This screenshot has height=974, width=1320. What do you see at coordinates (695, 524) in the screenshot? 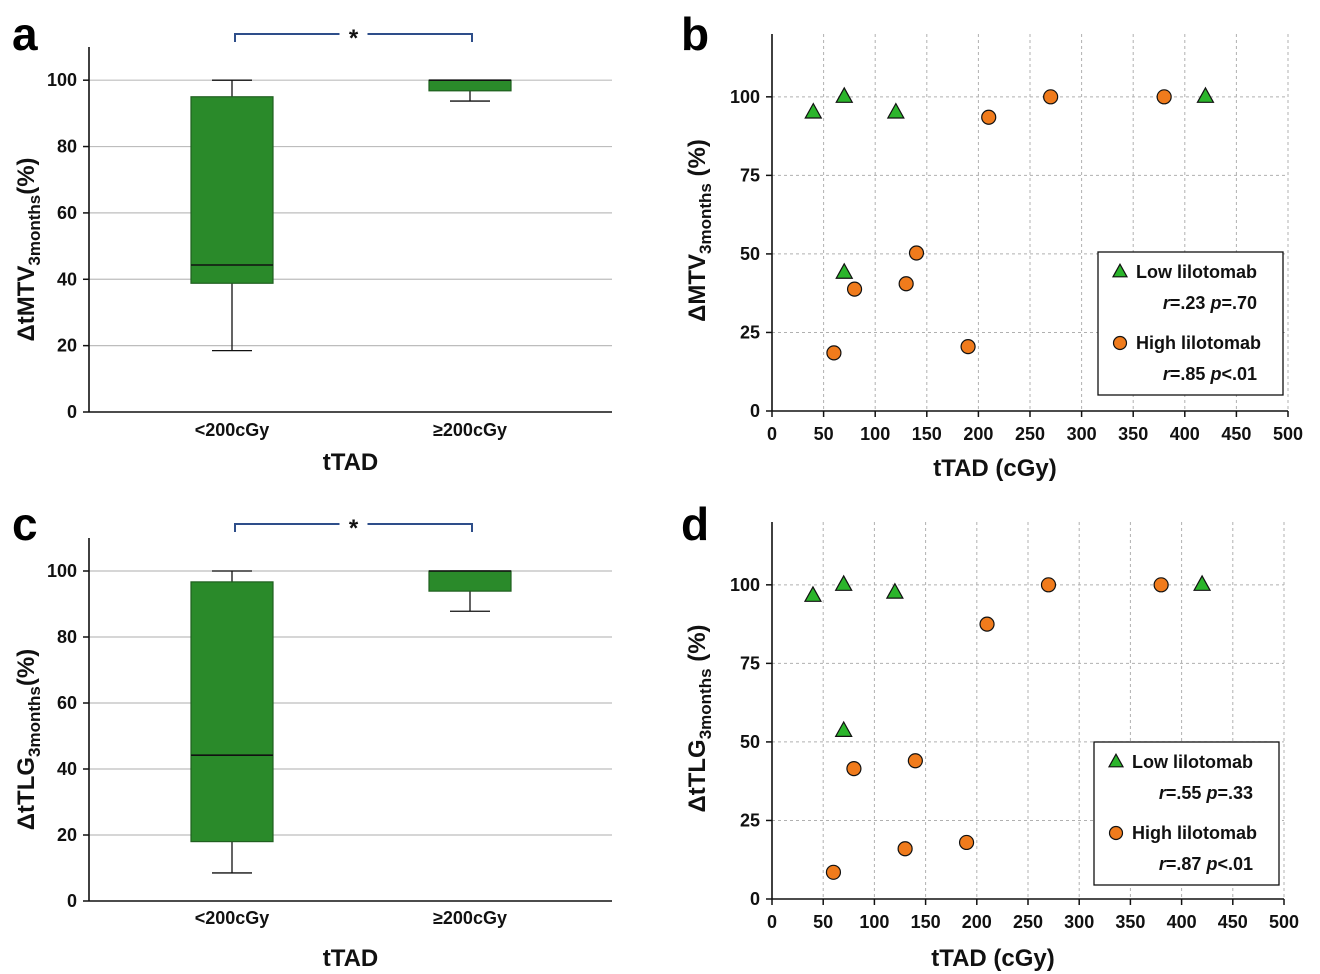
I see `panel-letter-d: d` at bounding box center [695, 524].